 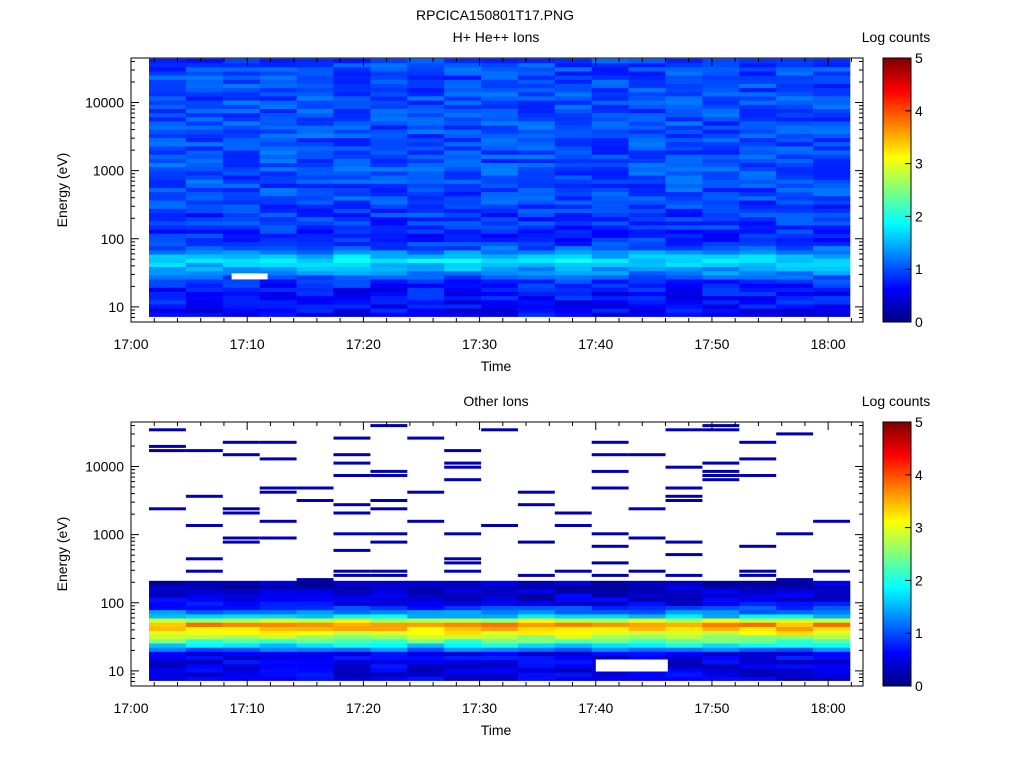 What do you see at coordinates (479, 344) in the screenshot?
I see `x-tick-label: 17:30` at bounding box center [479, 344].